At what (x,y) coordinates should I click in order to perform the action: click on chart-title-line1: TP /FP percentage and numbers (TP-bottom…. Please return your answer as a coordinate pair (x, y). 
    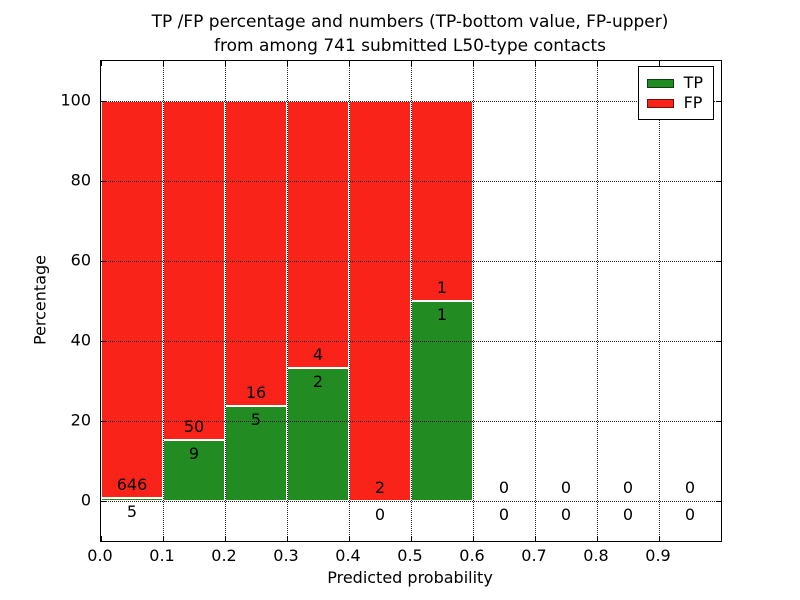
    Looking at the image, I should click on (410, 22).